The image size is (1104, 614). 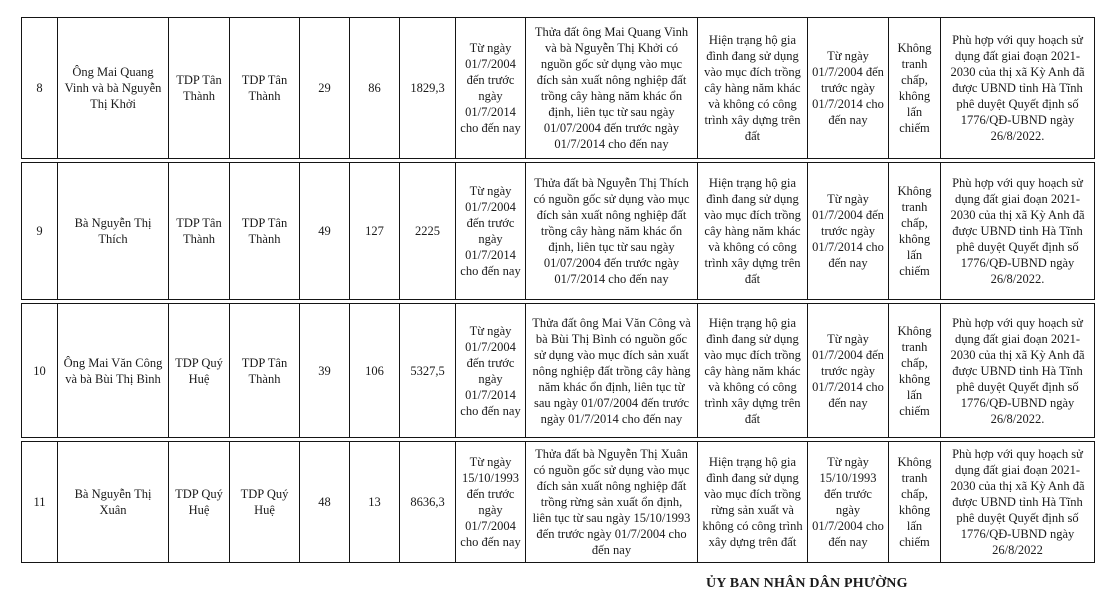 What do you see at coordinates (113, 231) in the screenshot?
I see `table-cell: Bà Nguyễn Thị Thích` at bounding box center [113, 231].